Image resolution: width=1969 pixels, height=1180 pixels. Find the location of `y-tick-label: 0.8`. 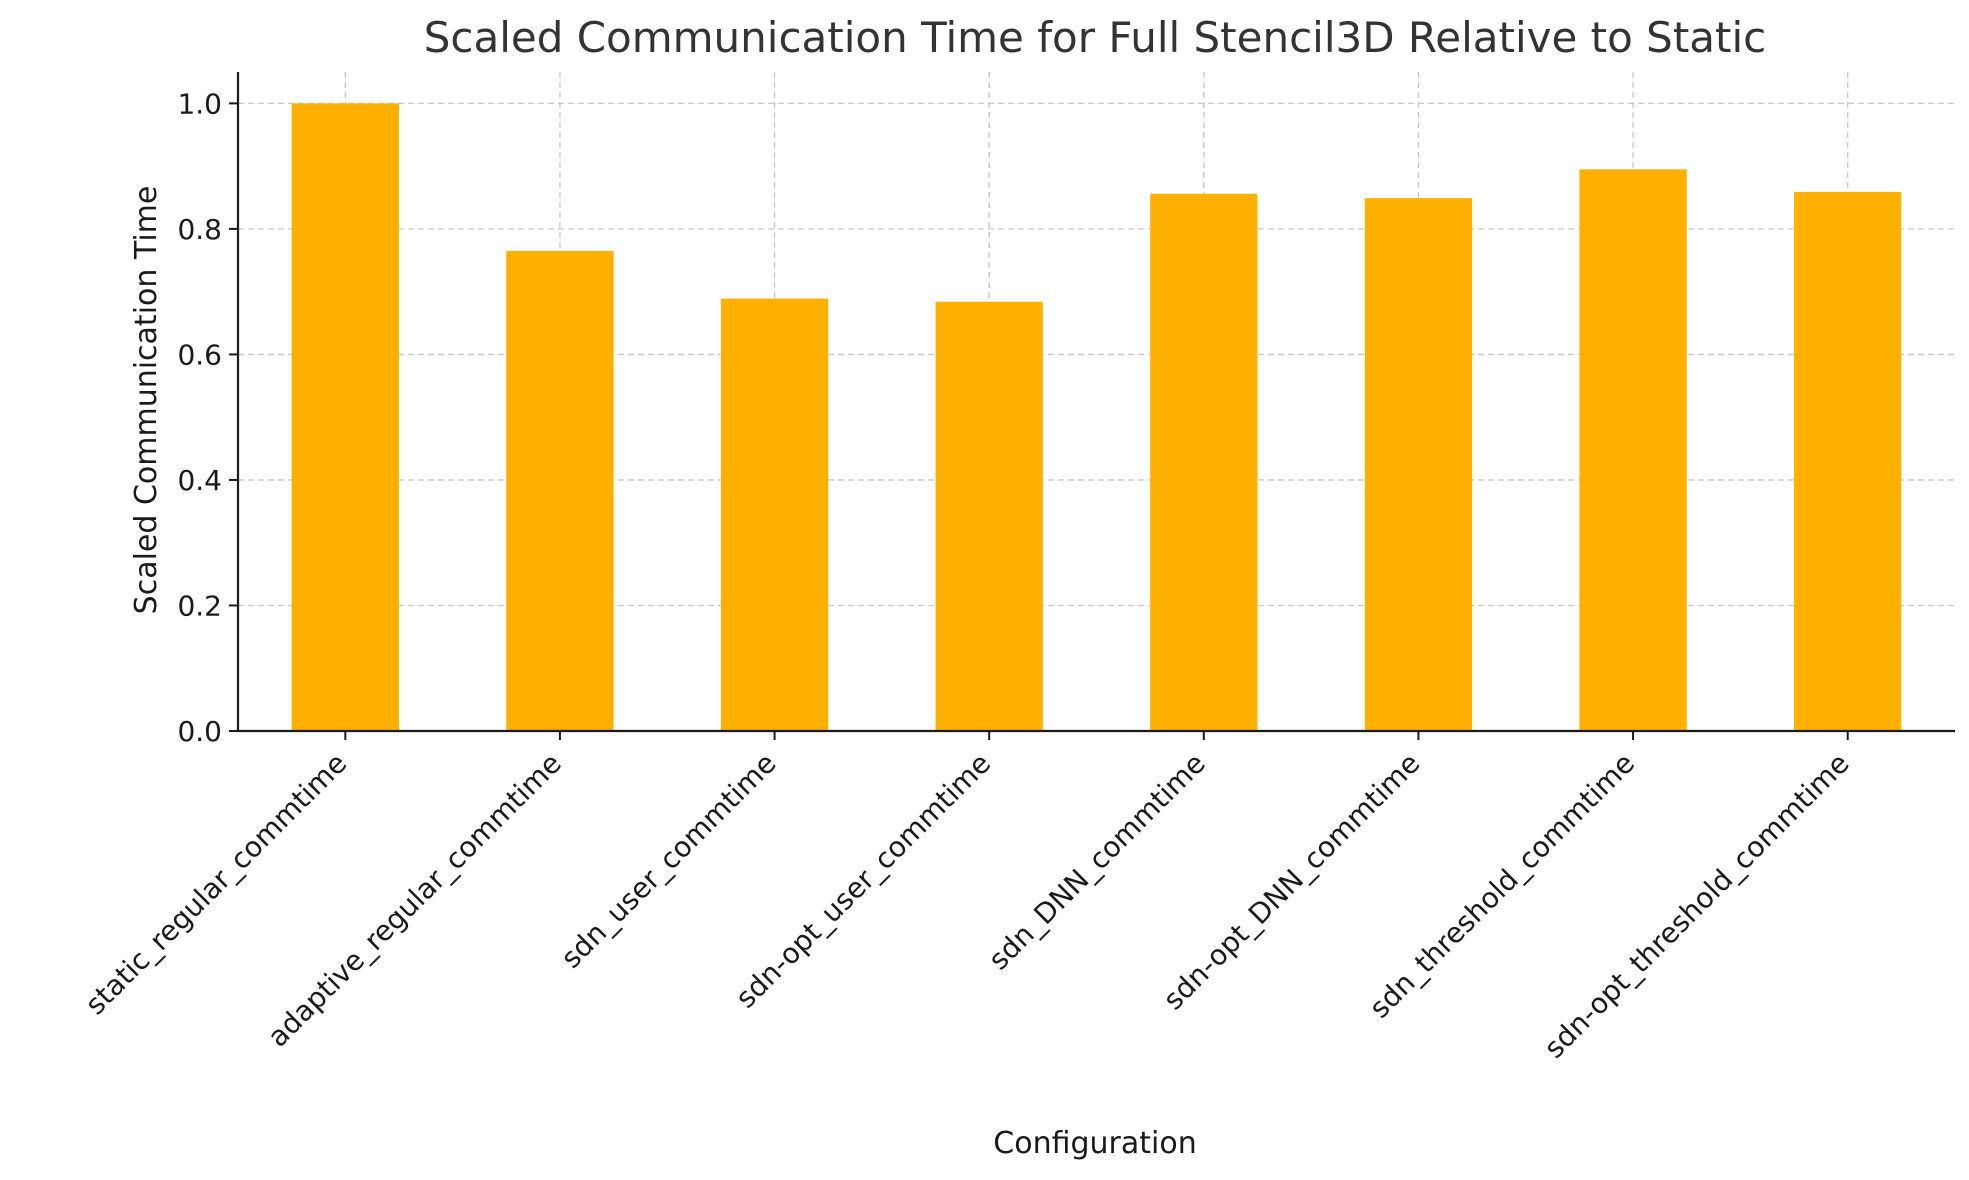

y-tick-label: 0.8 is located at coordinates (199, 229).